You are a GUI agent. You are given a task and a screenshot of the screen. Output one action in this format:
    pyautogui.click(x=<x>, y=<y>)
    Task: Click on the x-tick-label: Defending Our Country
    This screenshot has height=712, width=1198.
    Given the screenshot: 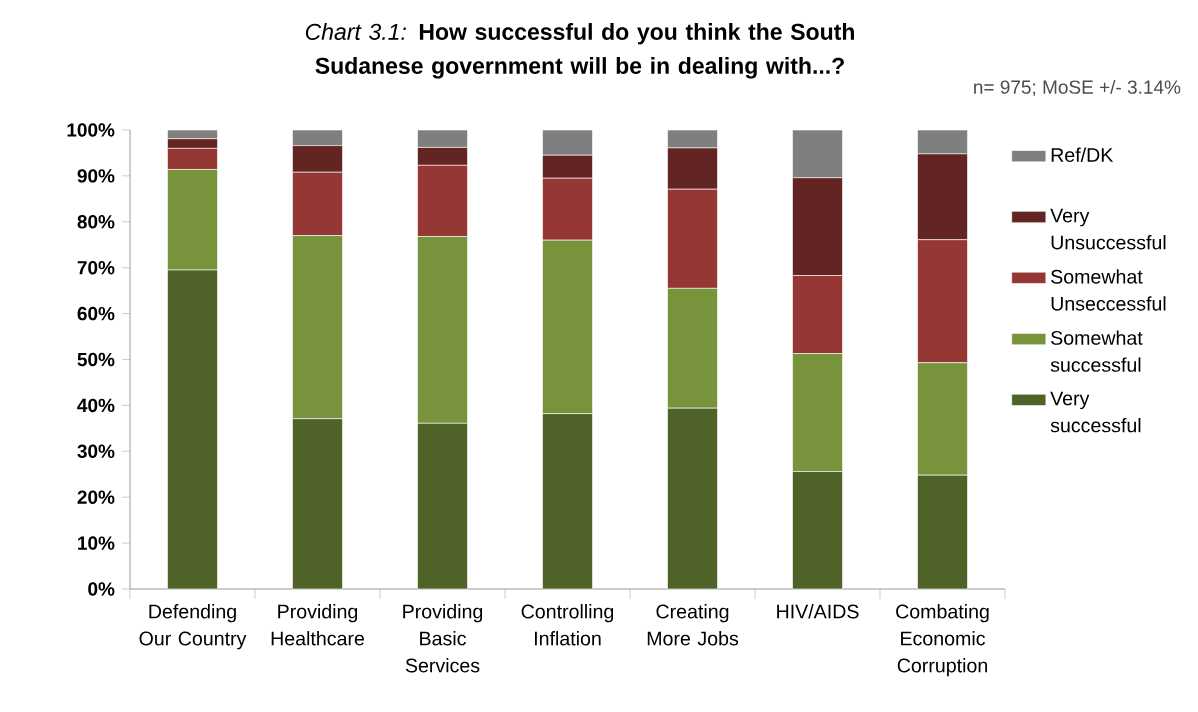 What is the action you would take?
    pyautogui.click(x=193, y=627)
    